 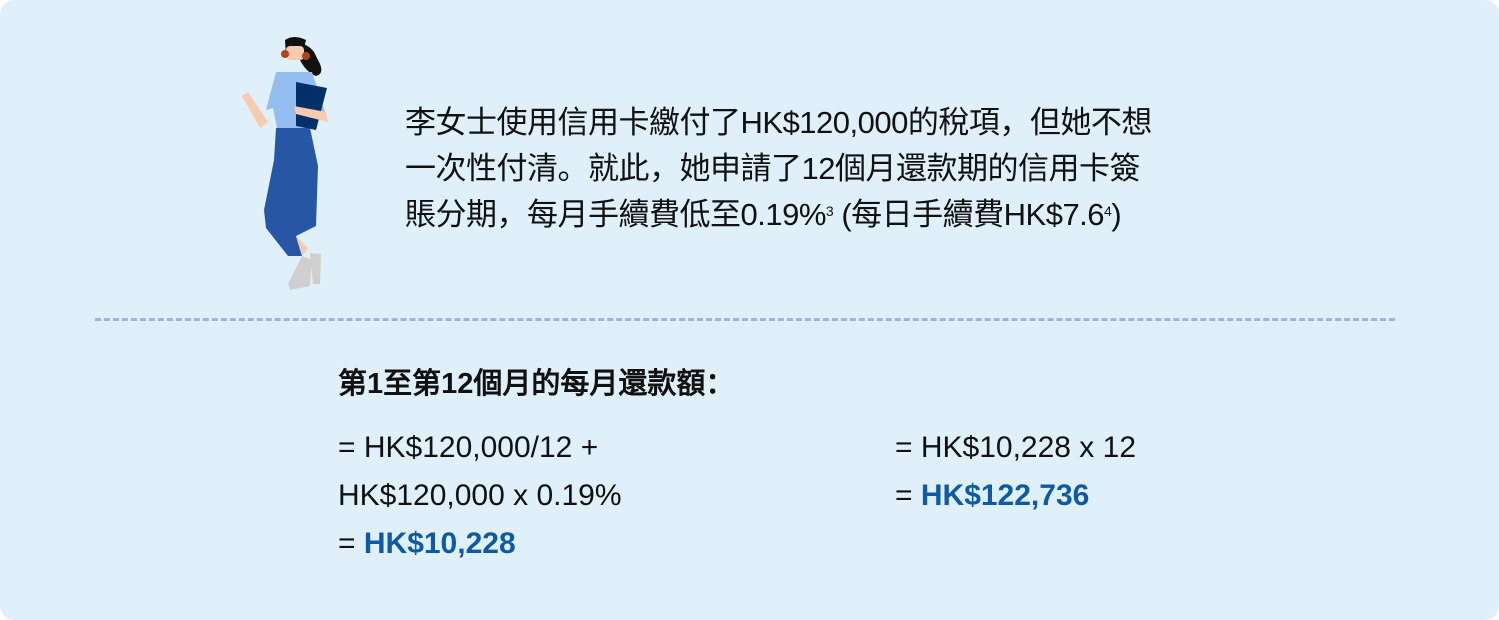 What do you see at coordinates (969, 214) in the screenshot?
I see `scenario-text: (每日手續費HK$7.6` at bounding box center [969, 214].